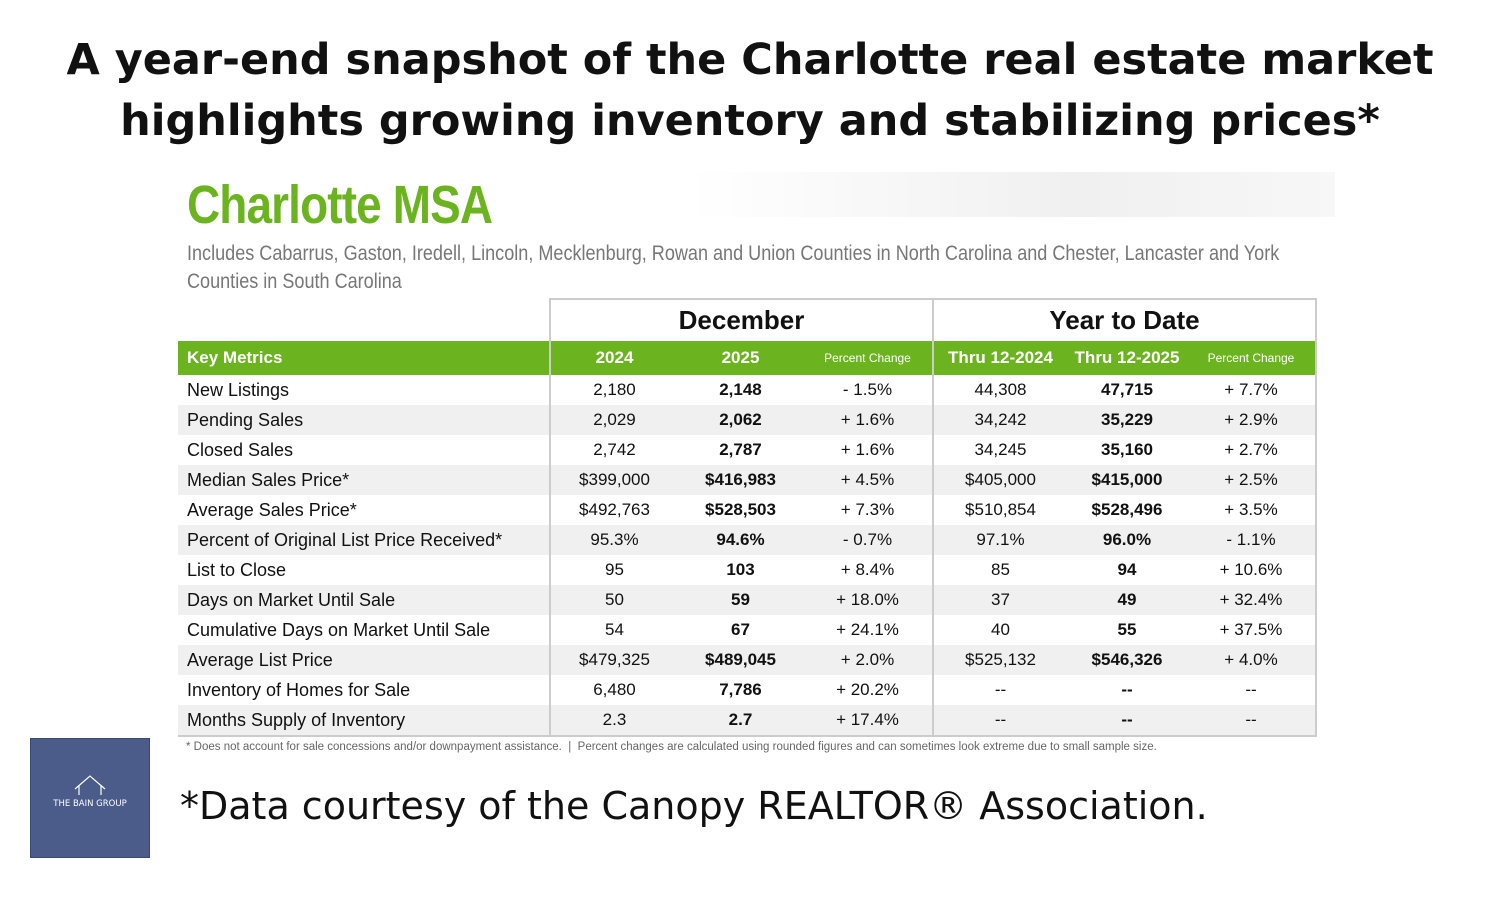  I want to click on metric-label: Average Sales Price*, so click(272, 509).